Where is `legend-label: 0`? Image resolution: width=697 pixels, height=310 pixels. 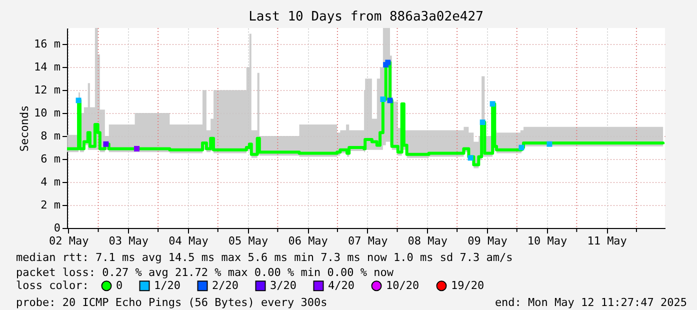
legend-label: 0 is located at coordinates (119, 285).